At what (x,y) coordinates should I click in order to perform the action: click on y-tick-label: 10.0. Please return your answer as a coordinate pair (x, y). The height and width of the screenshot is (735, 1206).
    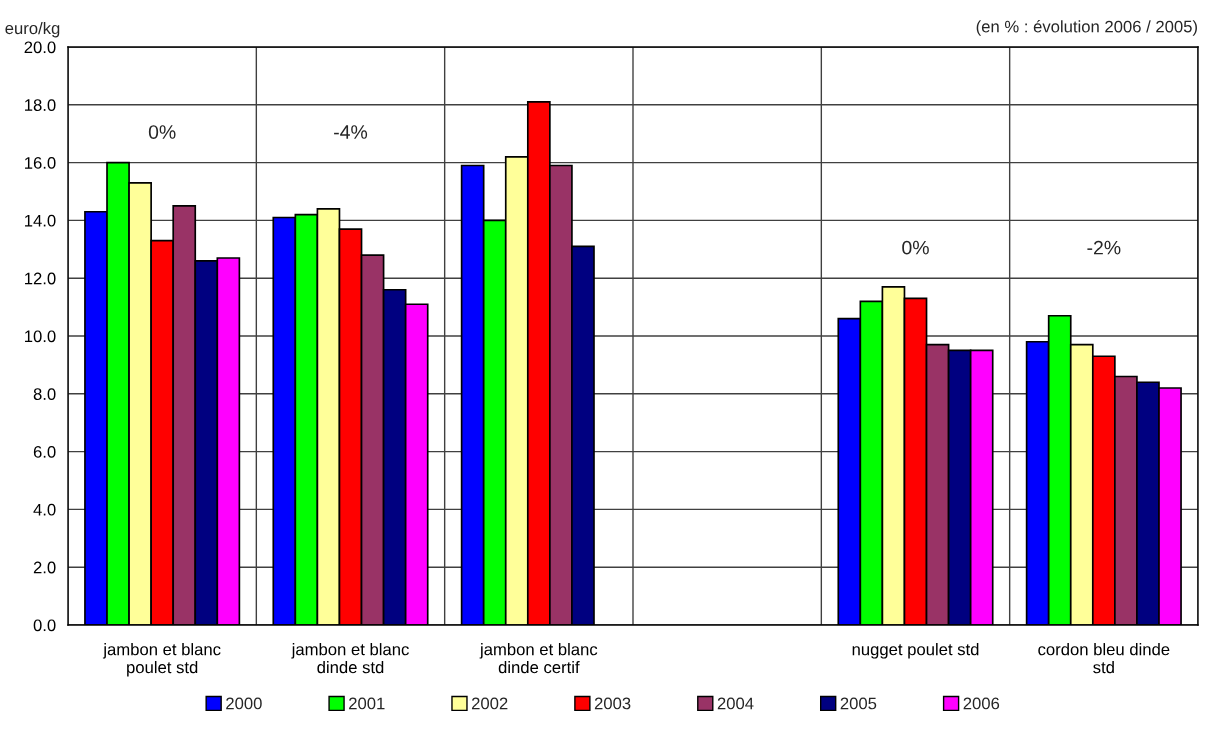
    Looking at the image, I should click on (40, 336).